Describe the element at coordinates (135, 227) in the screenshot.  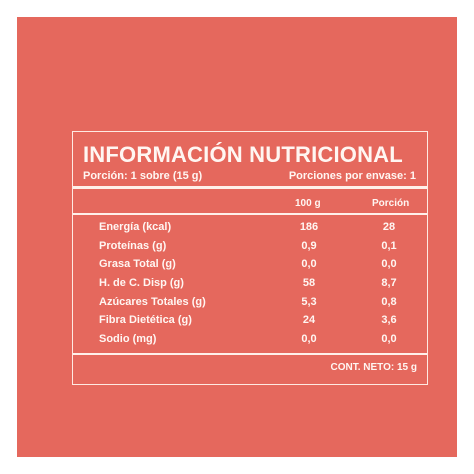
I see `nutrient-name: Energía (kcal)` at that location.